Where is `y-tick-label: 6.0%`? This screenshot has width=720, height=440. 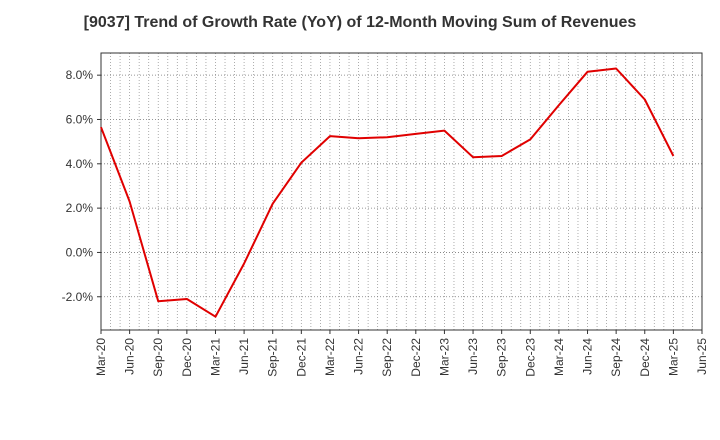 y-tick-label: 6.0% is located at coordinates (80, 119).